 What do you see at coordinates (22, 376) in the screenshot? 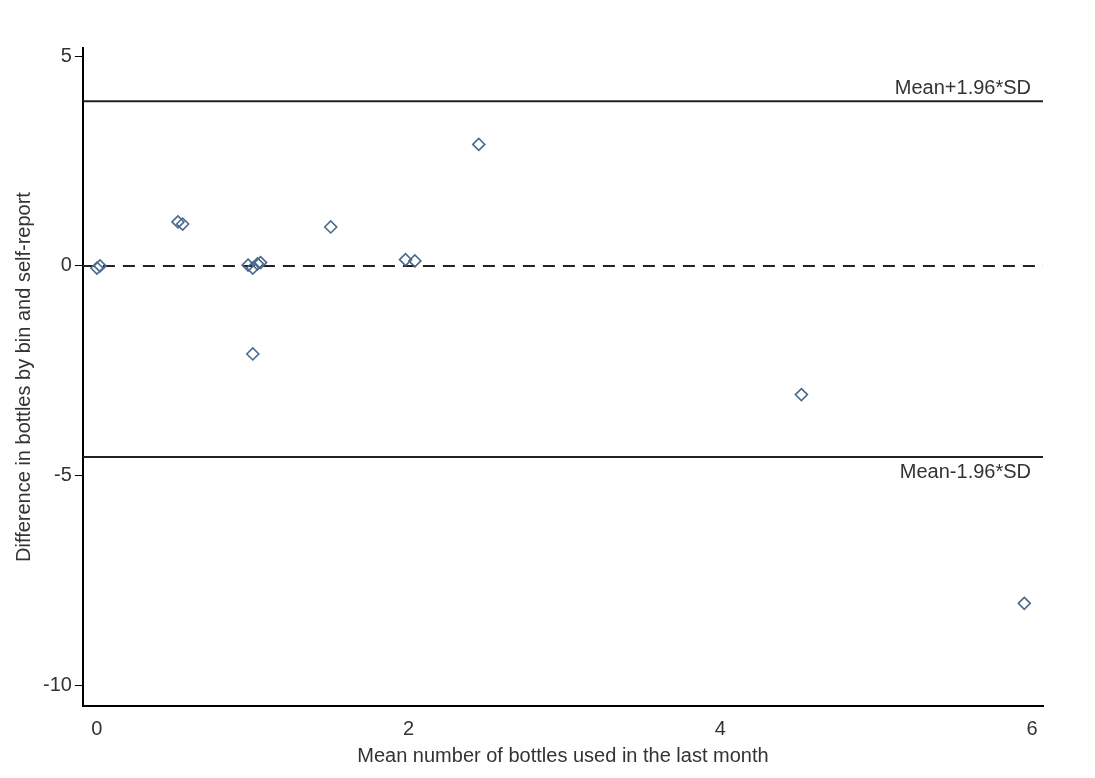
I see `y-axis-title: Difference in bottles by bin and self-report` at bounding box center [22, 376].